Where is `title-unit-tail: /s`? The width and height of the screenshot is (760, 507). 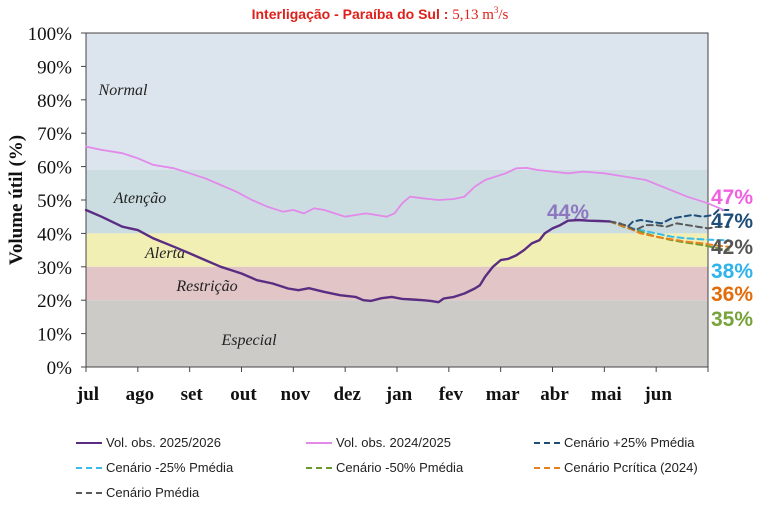 title-unit-tail: /s is located at coordinates (503, 15).